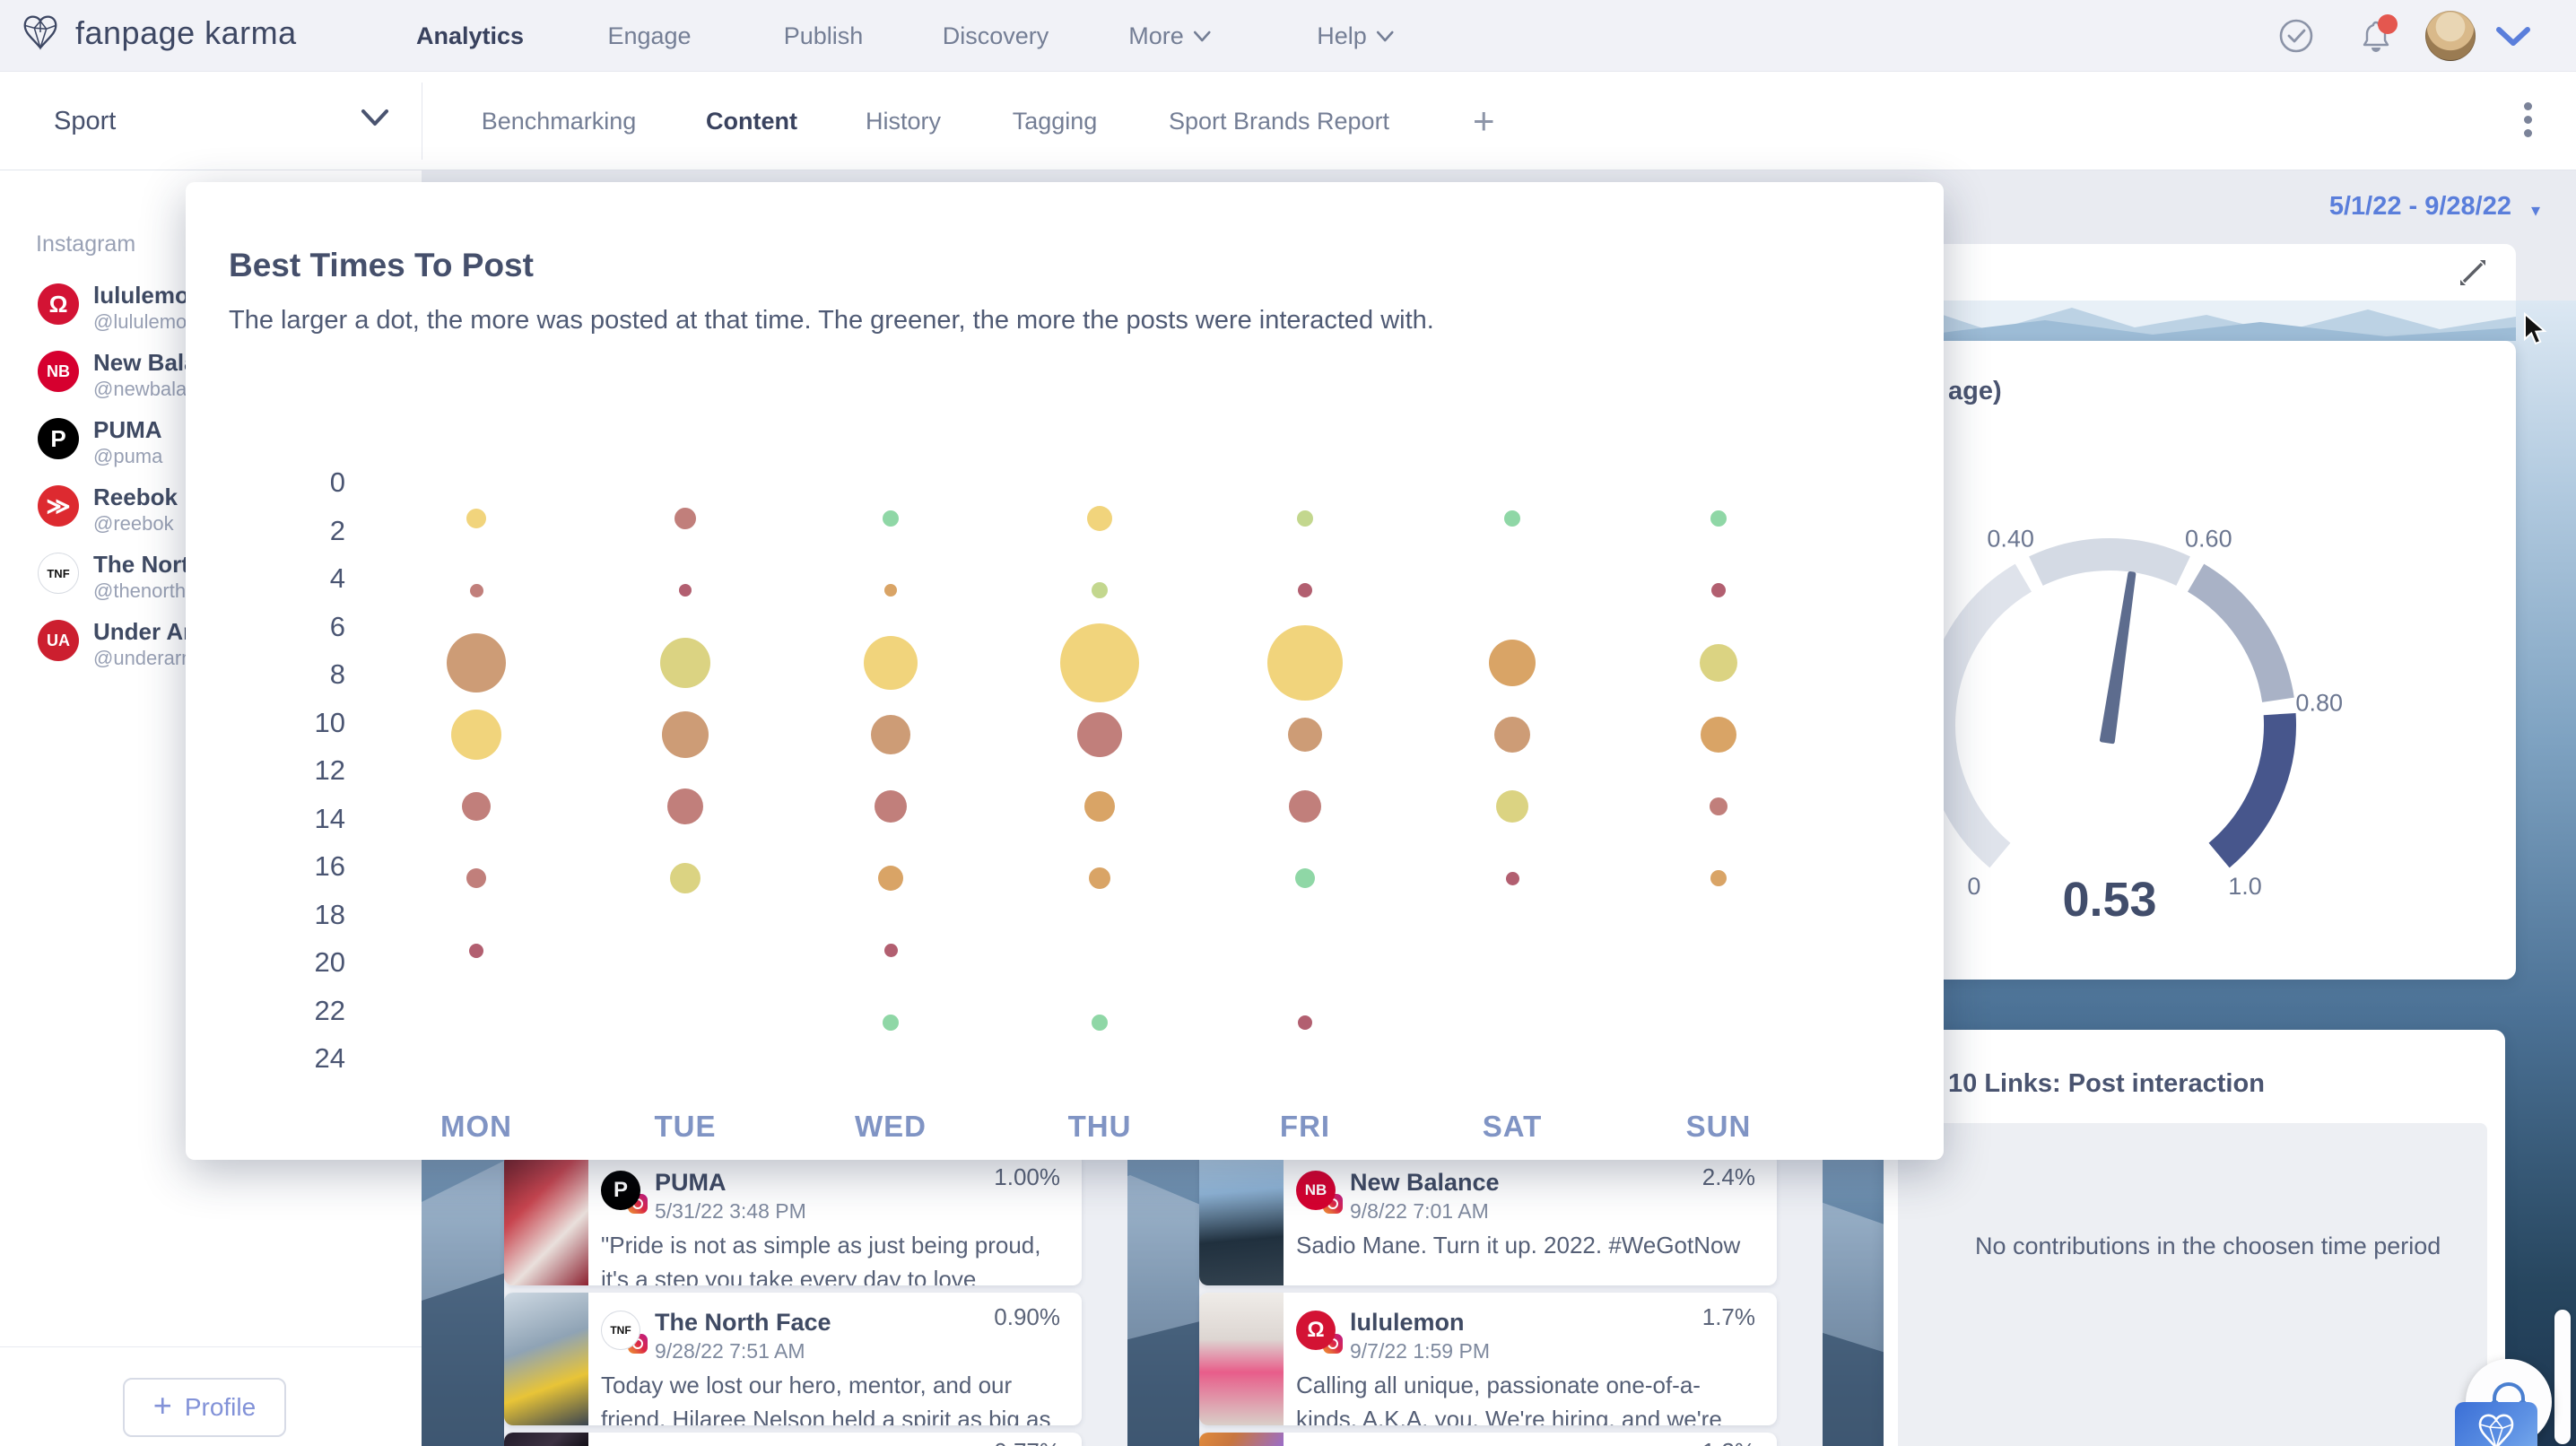 Image resolution: width=2576 pixels, height=1446 pixels. Describe the element at coordinates (204, 1407) in the screenshot. I see `add-profile-button: + Profile` at that location.